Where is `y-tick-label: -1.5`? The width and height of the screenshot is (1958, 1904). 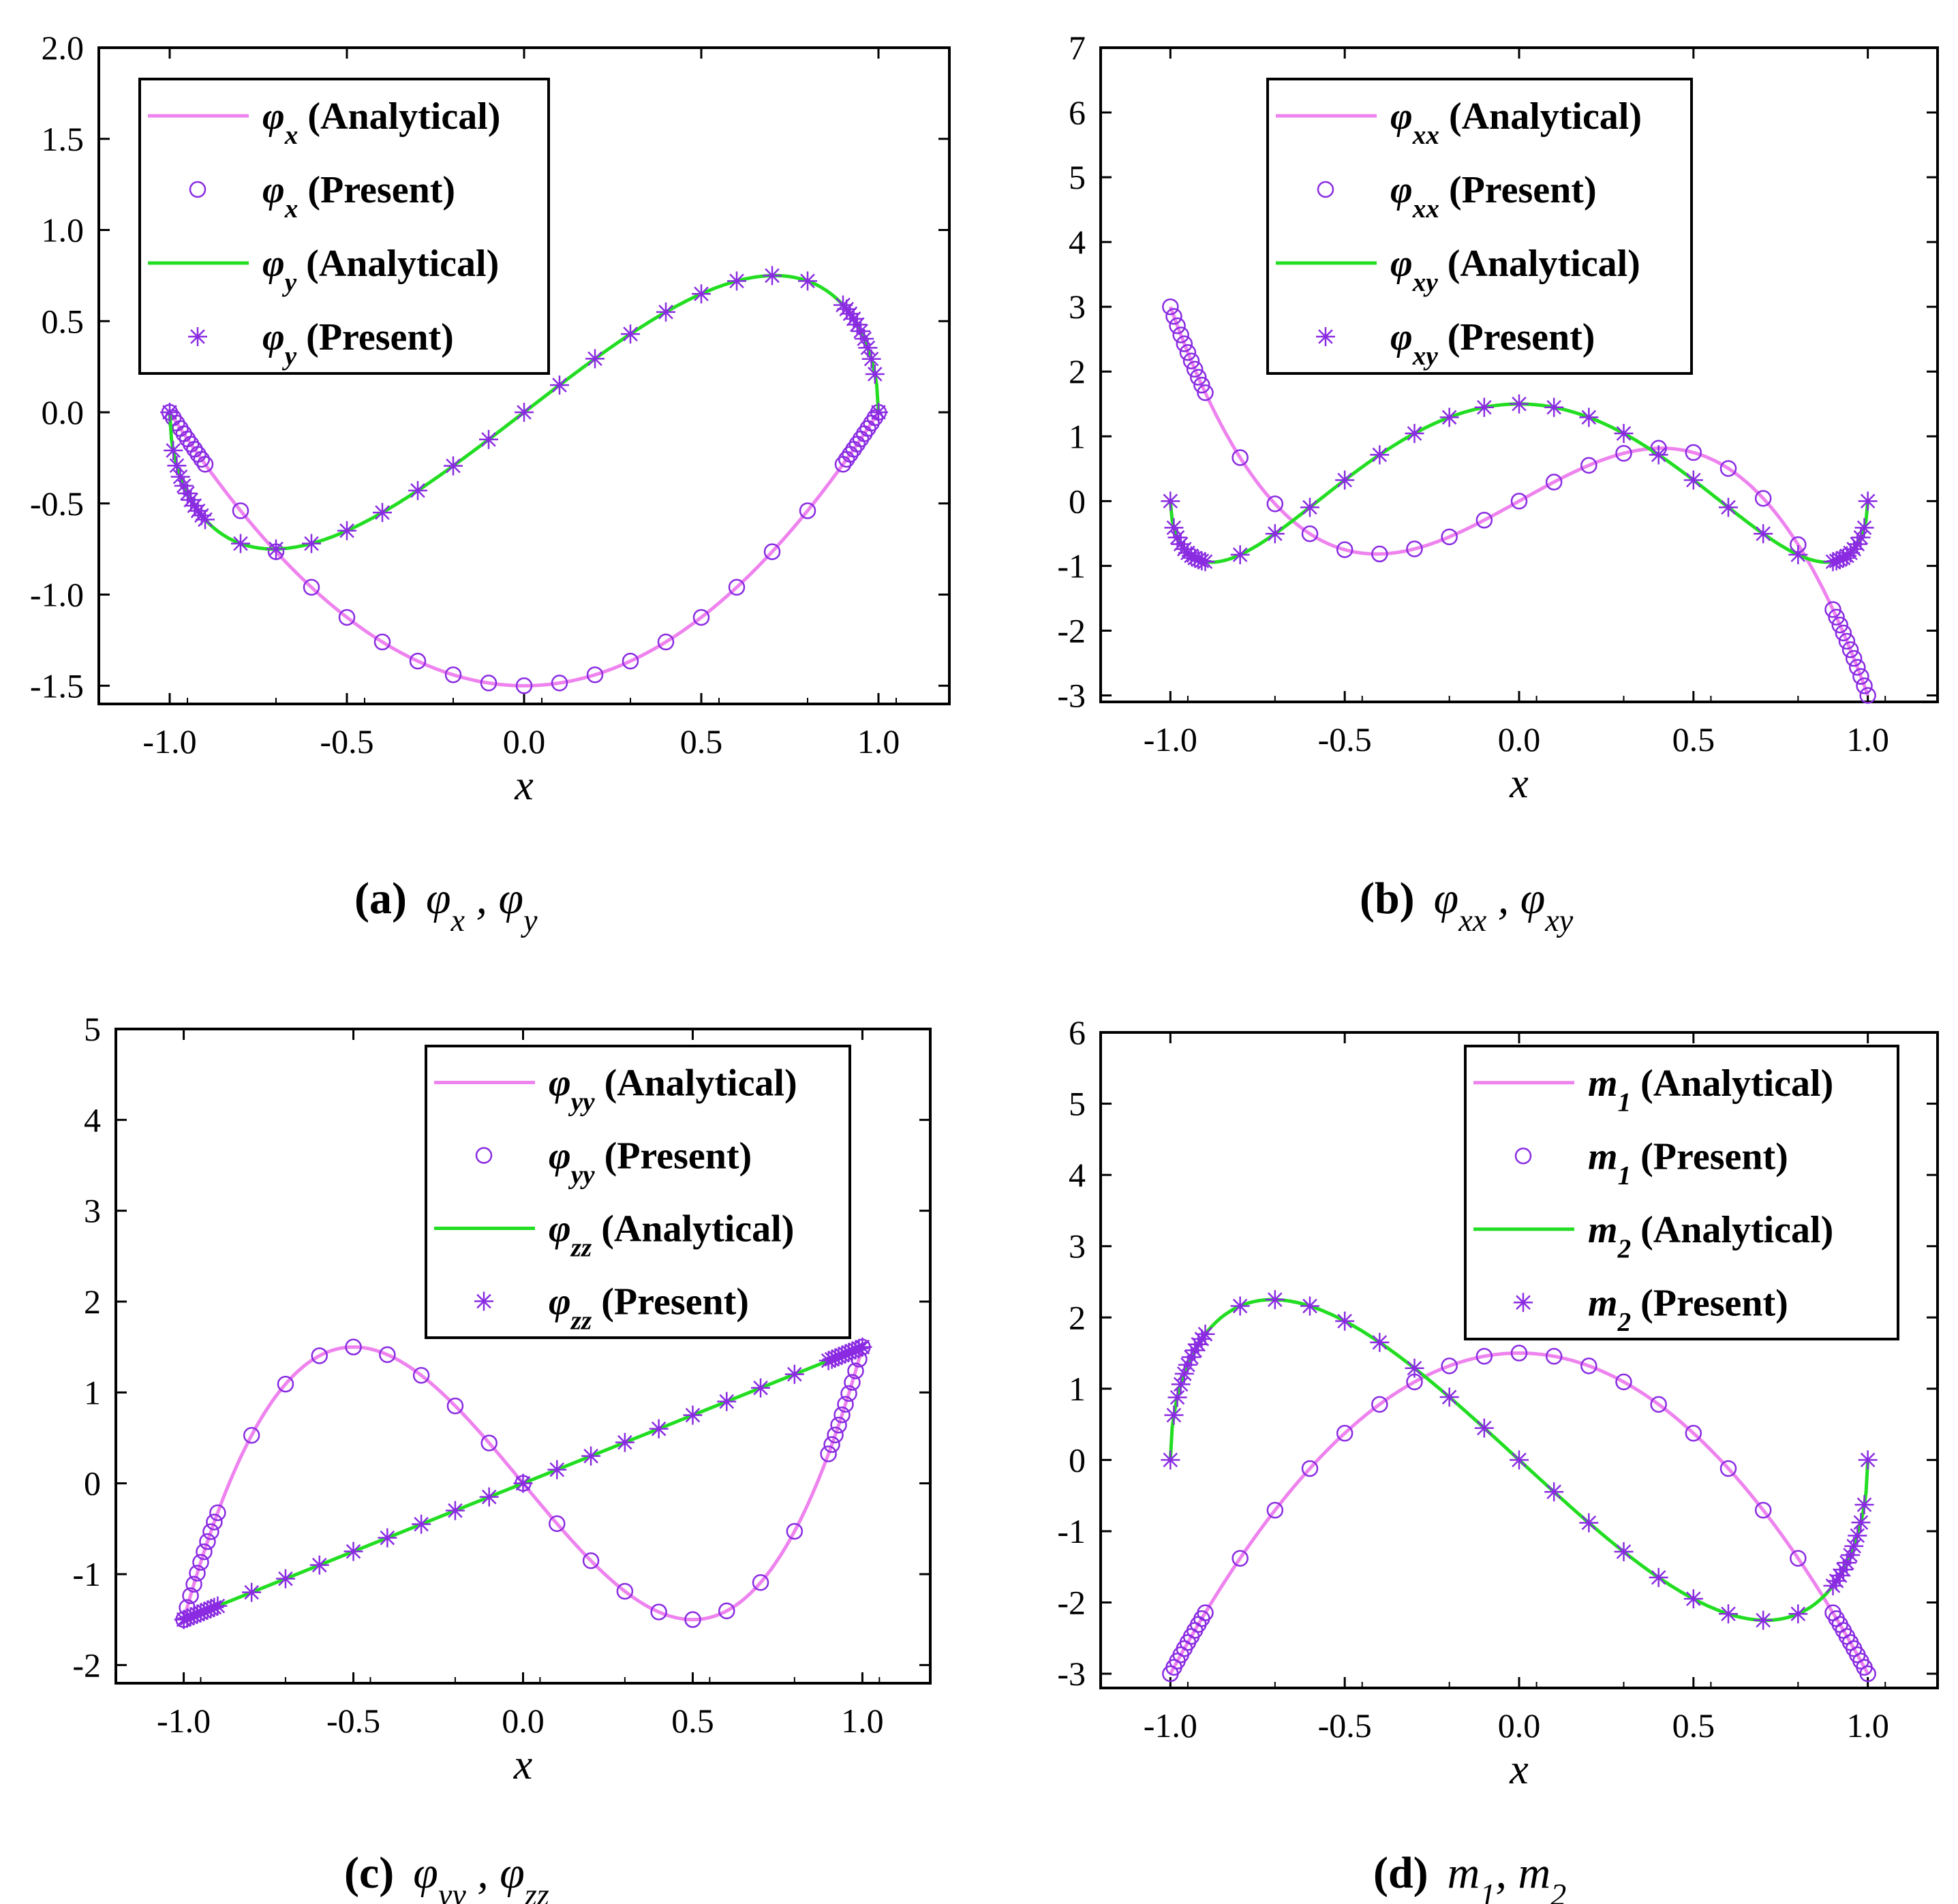 y-tick-label: -1.5 is located at coordinates (57, 685).